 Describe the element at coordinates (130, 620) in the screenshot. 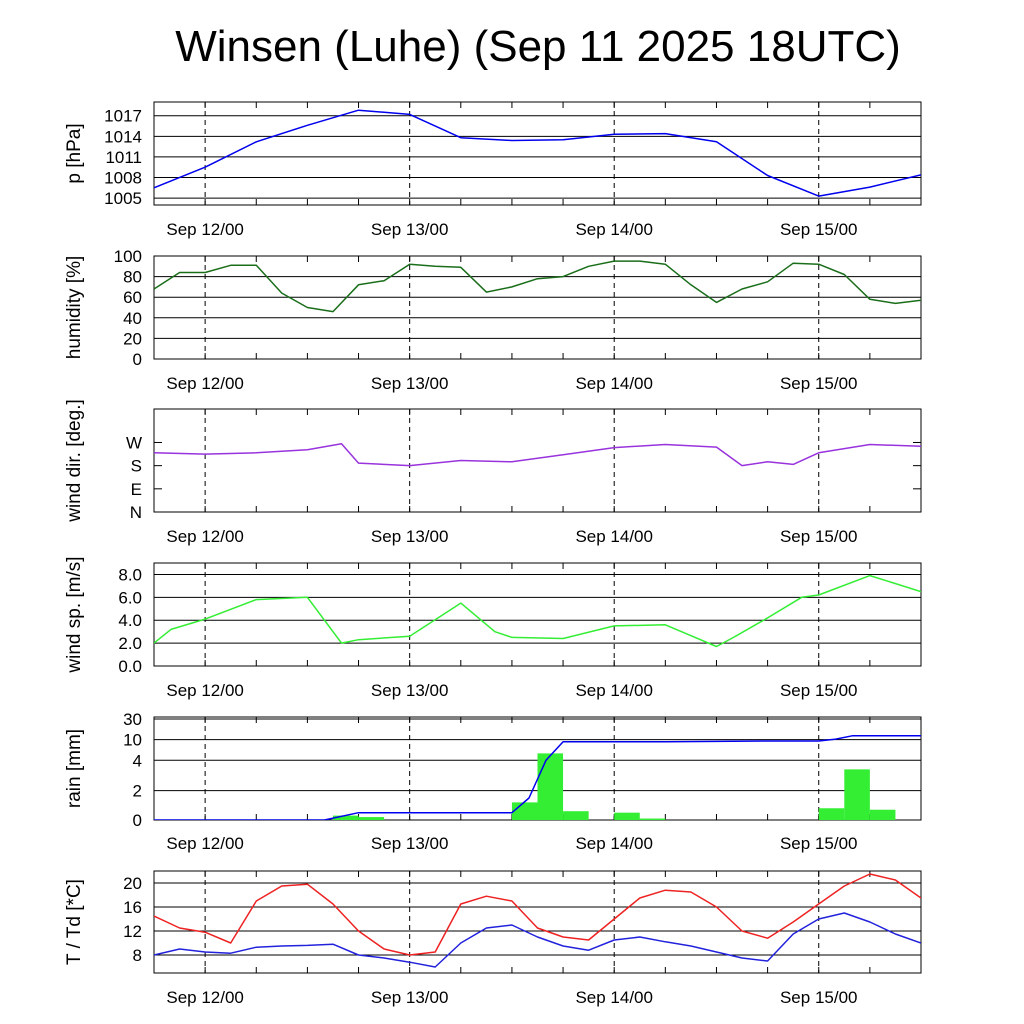

I see `y-tick-label: 4.0` at that location.